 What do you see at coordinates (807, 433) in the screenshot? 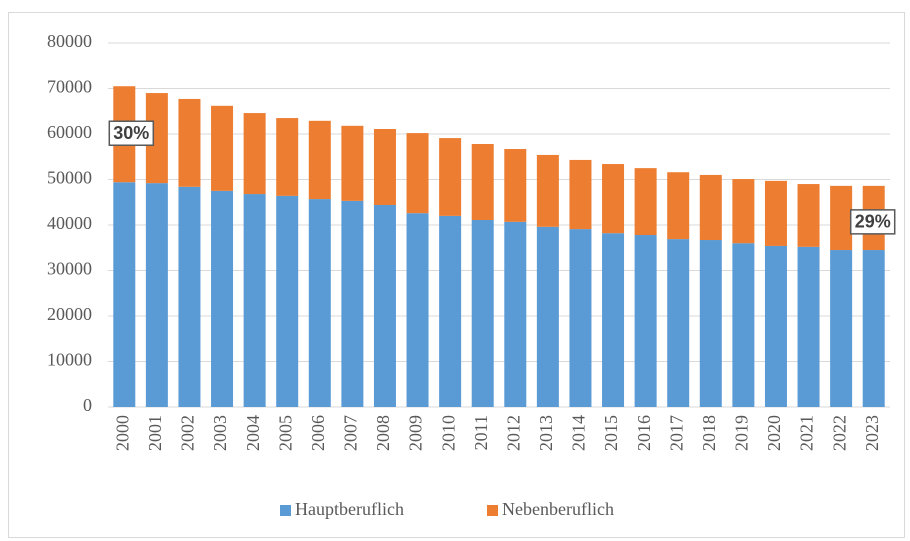
I see `x-tick-label: 2021` at bounding box center [807, 433].